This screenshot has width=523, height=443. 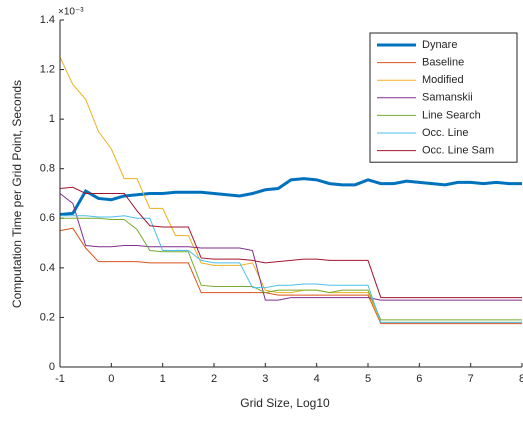 I want to click on y-multiplier: ×10⁻³, so click(x=71, y=12).